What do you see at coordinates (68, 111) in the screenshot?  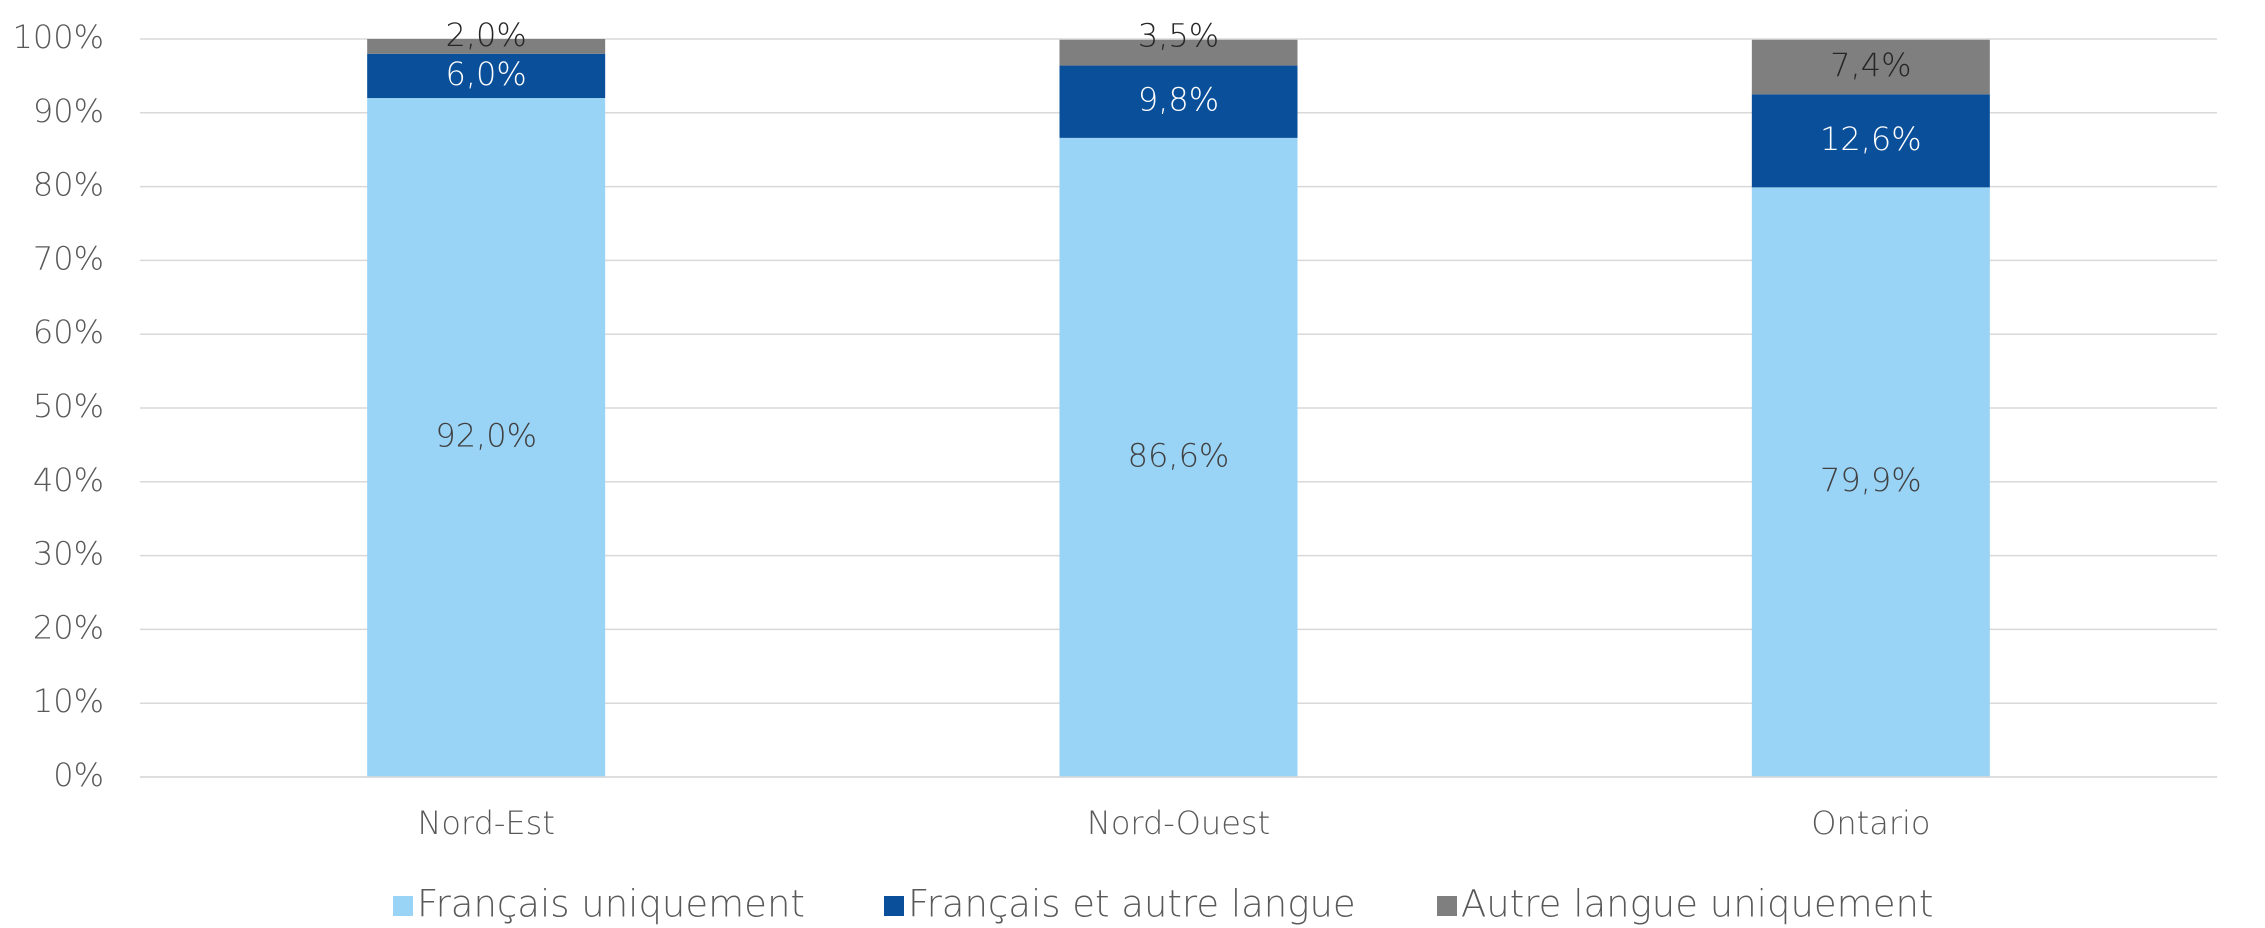 I see `y-tick-label: 90%` at bounding box center [68, 111].